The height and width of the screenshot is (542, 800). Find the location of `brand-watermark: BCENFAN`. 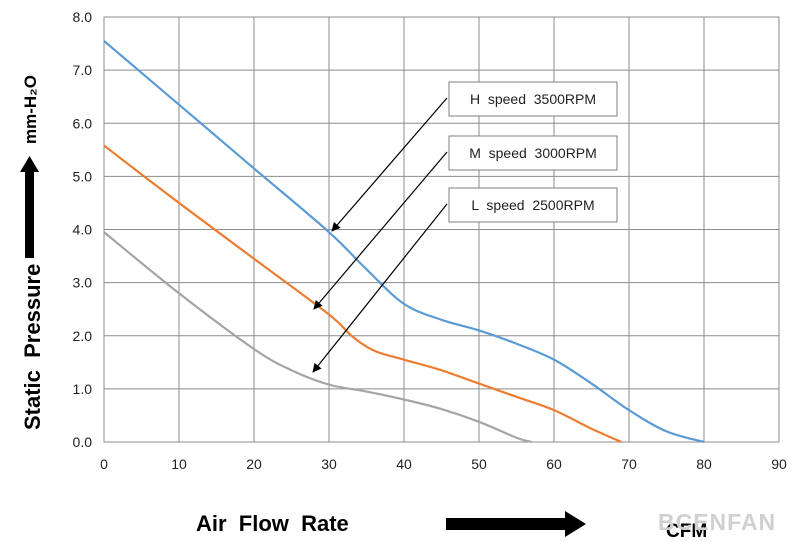

brand-watermark: BCENFAN is located at coordinates (717, 522).